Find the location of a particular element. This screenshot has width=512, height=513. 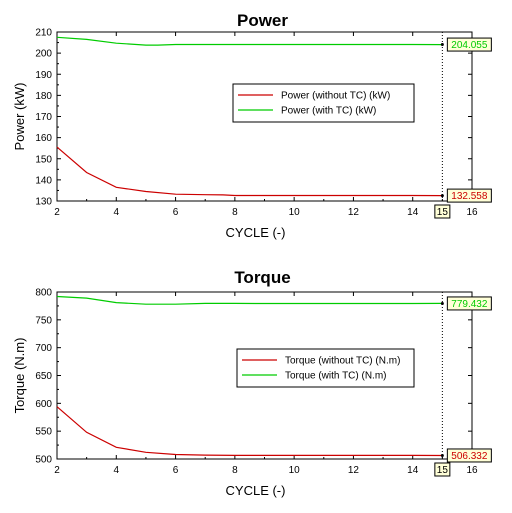

y-tick-label: 650 is located at coordinates (43, 376).